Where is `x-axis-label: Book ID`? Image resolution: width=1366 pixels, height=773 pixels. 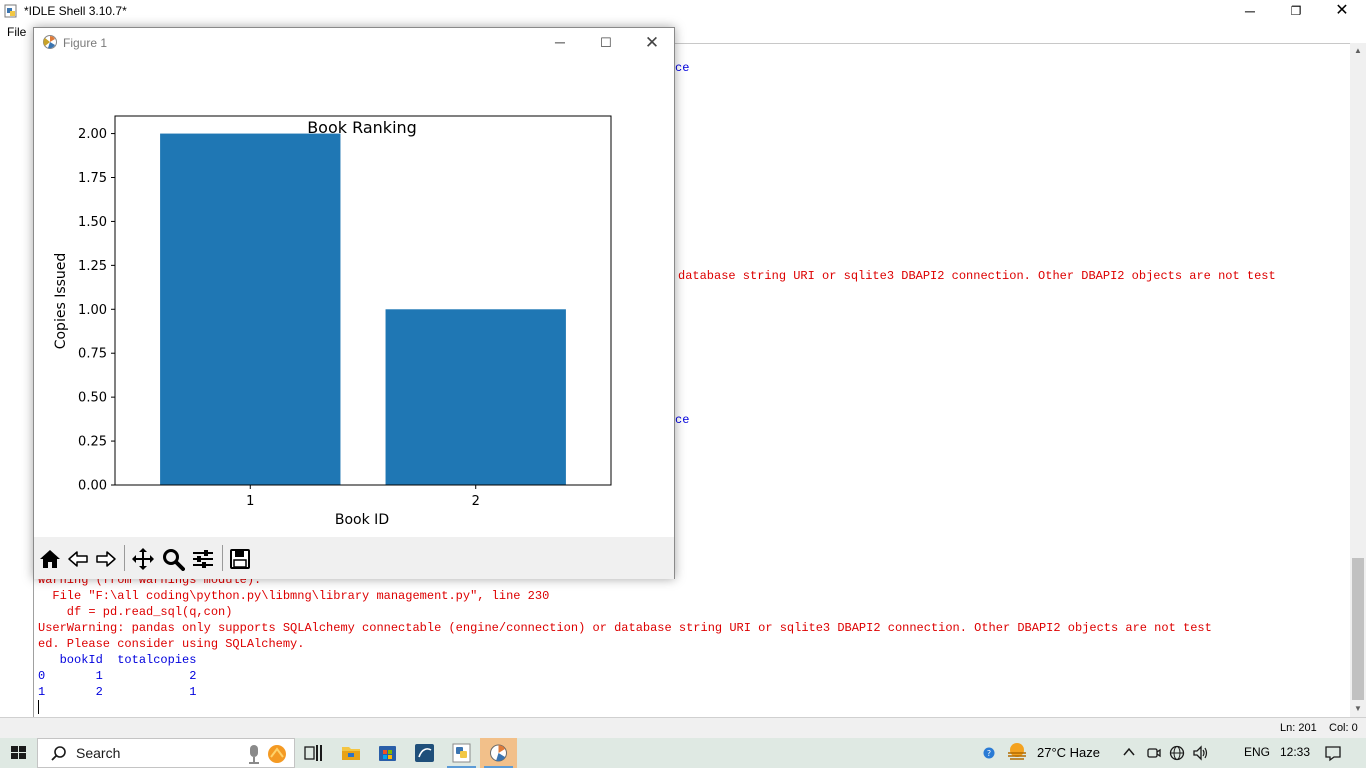 x-axis-label: Book ID is located at coordinates (362, 520).